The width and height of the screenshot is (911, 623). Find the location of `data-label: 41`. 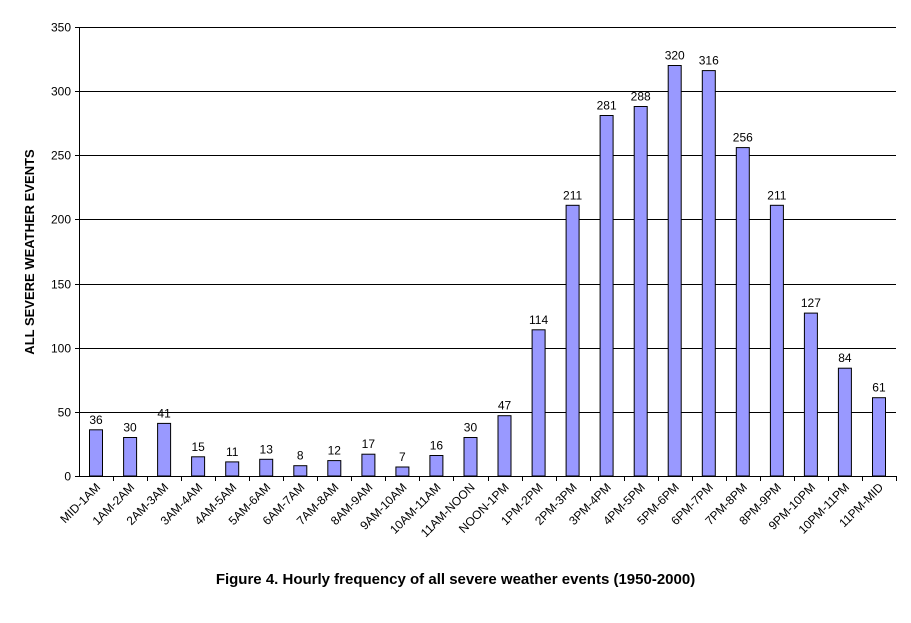

data-label: 41 is located at coordinates (164, 413).